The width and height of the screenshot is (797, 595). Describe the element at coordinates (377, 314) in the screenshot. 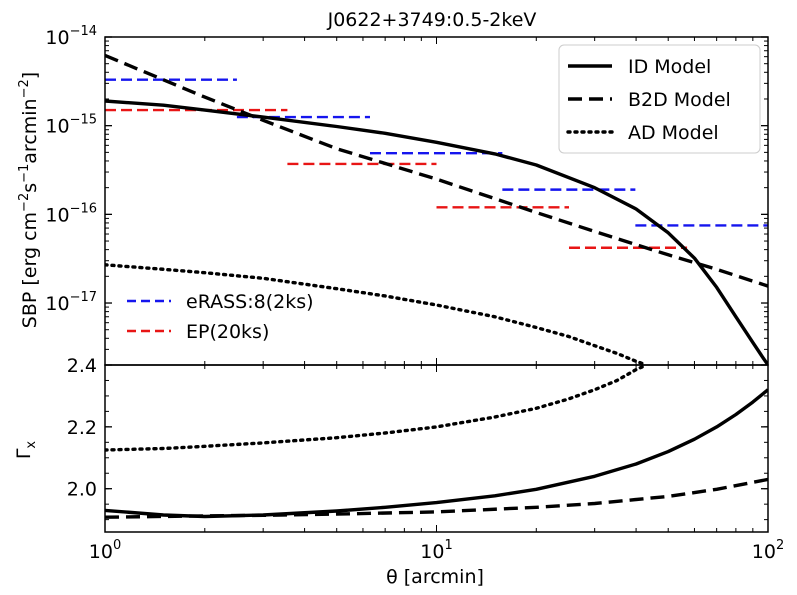

I see `top-series-ad-model` at that location.